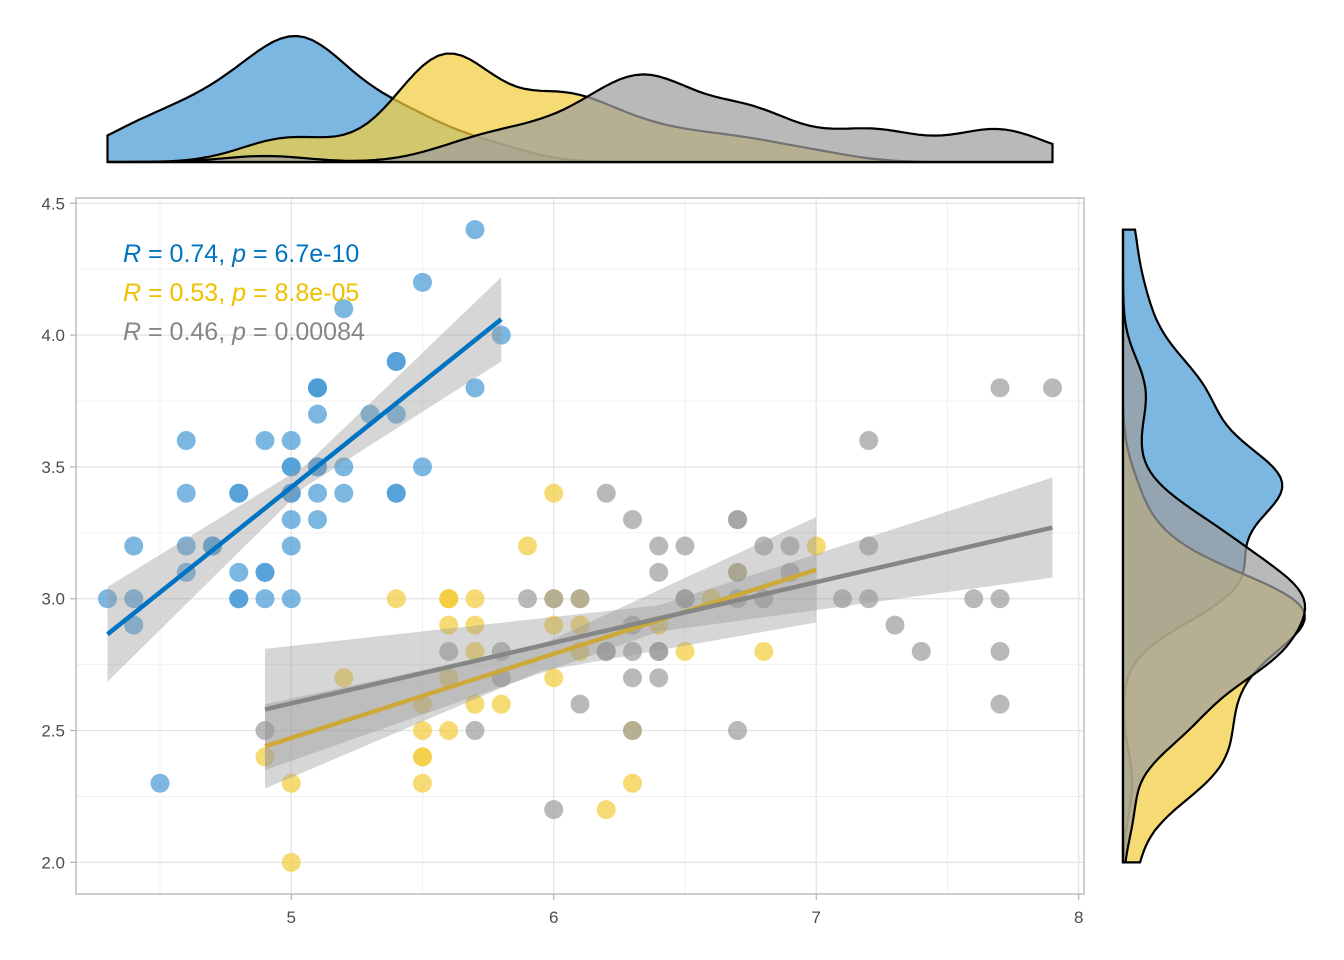 The image size is (1344, 960). Describe the element at coordinates (1078, 917) in the screenshot. I see `x-tick-label: 8` at that location.